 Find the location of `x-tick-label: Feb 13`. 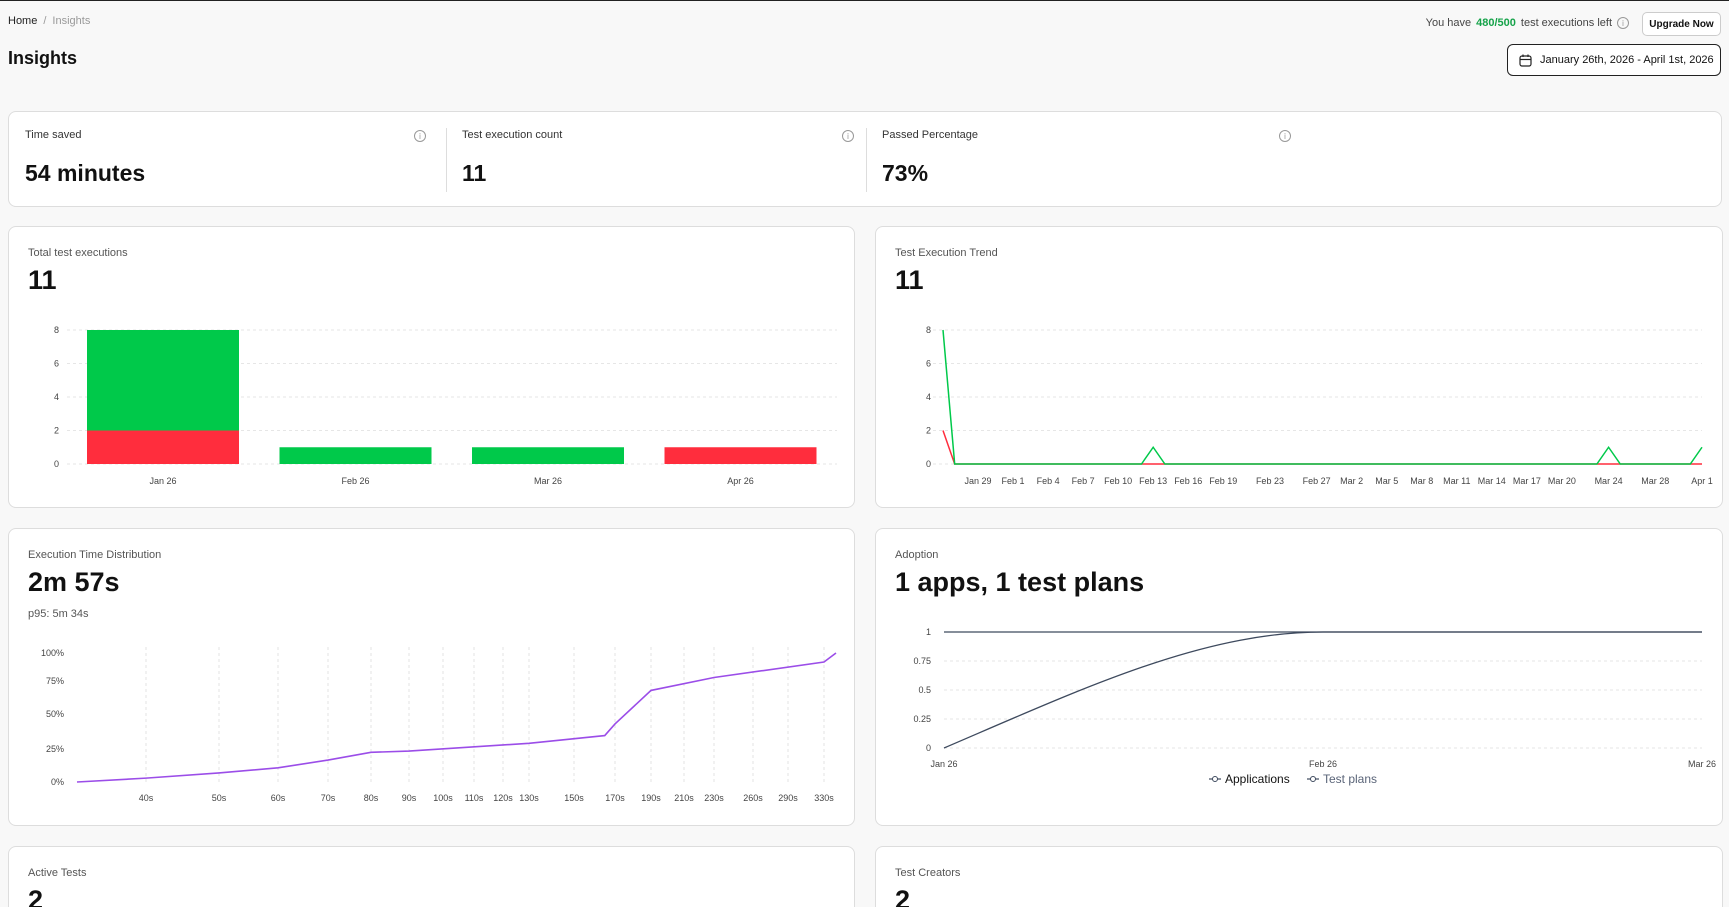

x-tick-label: Feb 13 is located at coordinates (1153, 481).